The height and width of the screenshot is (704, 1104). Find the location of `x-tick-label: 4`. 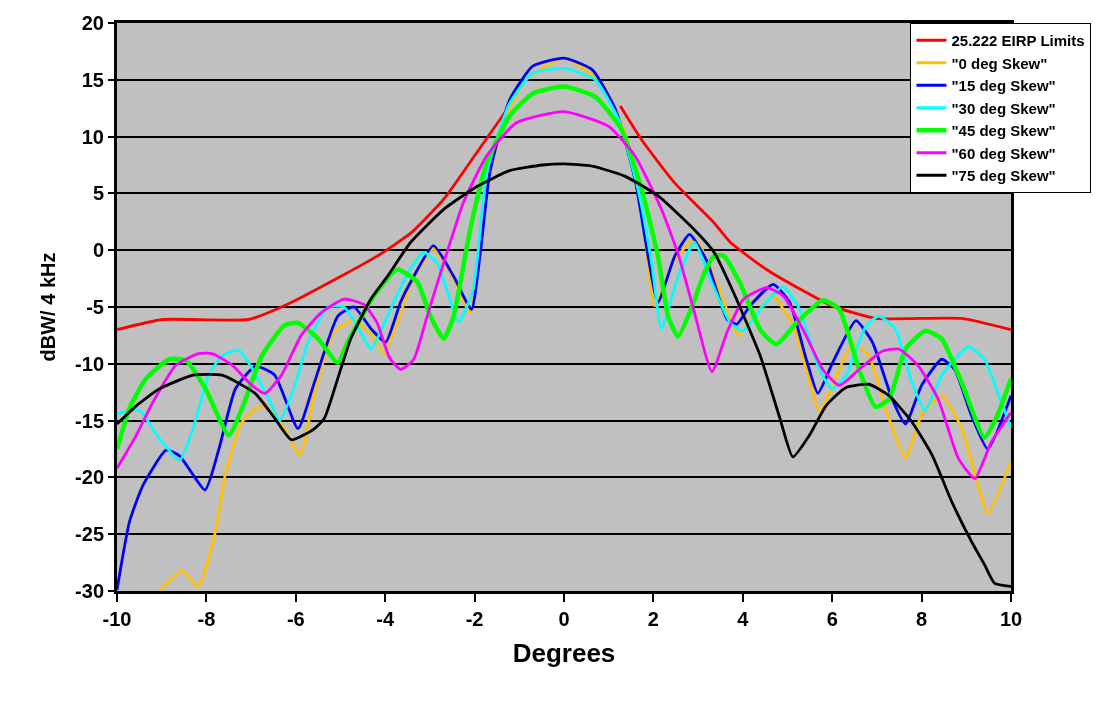

x-tick-label: 4 is located at coordinates (743, 619).